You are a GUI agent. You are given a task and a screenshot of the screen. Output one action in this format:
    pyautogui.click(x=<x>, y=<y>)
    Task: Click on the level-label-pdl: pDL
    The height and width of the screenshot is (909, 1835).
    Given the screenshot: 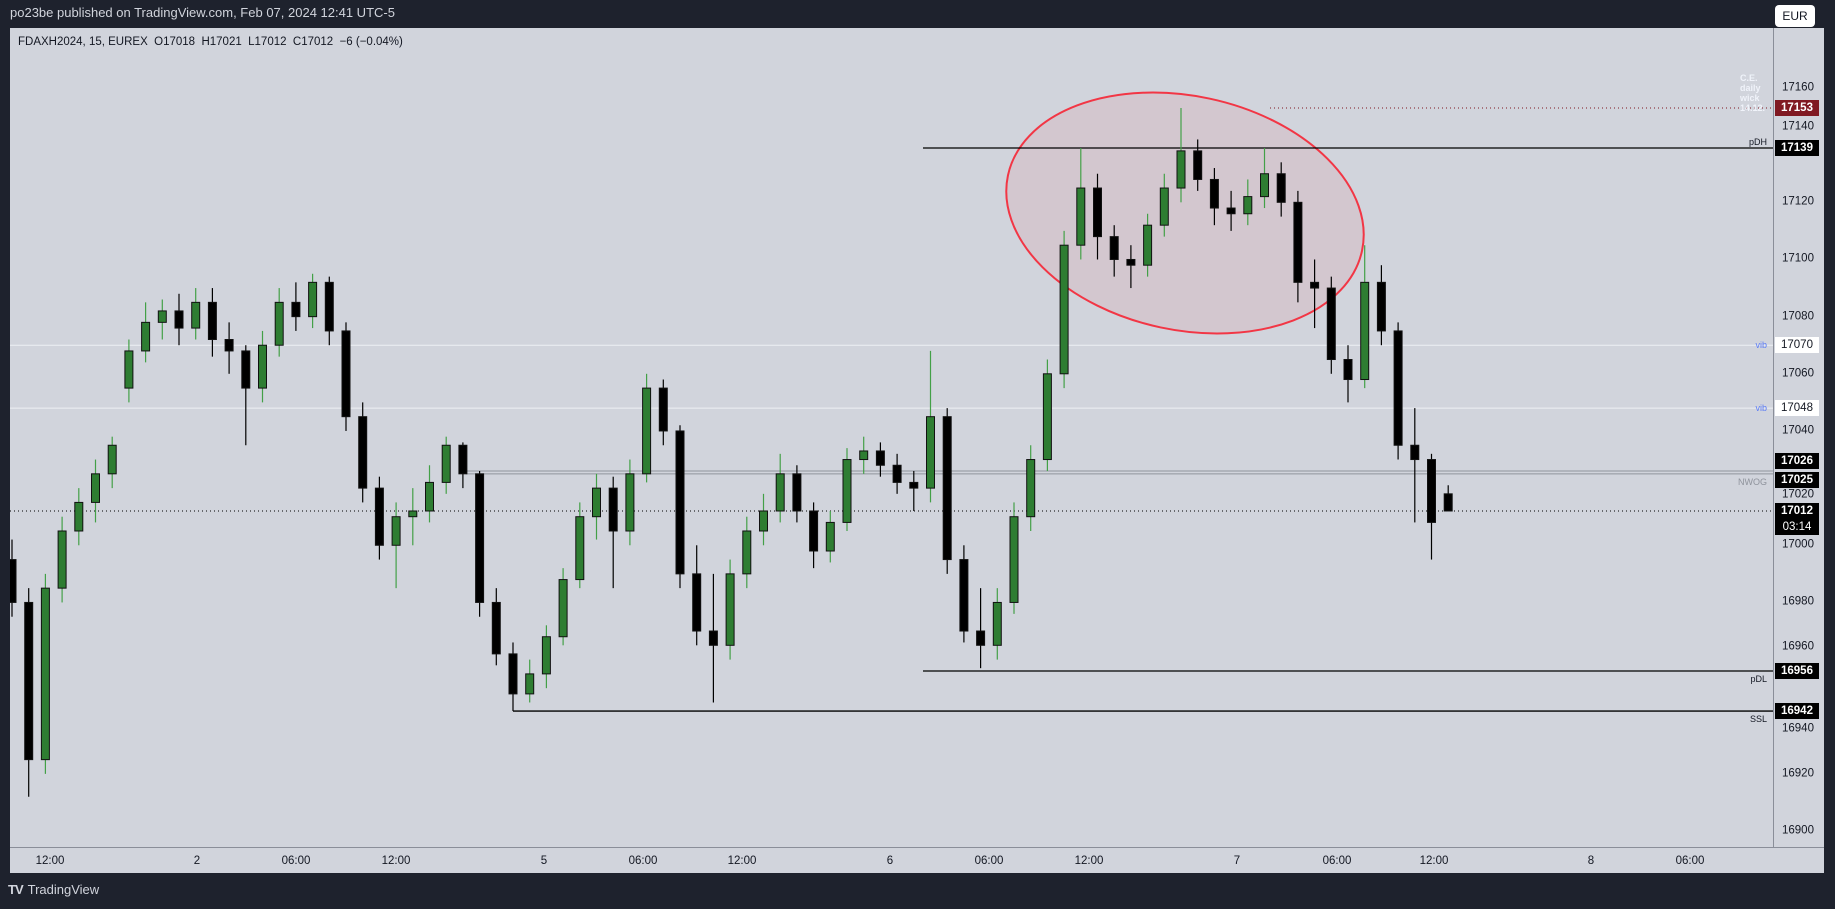 What is the action you would take?
    pyautogui.click(x=1758, y=679)
    